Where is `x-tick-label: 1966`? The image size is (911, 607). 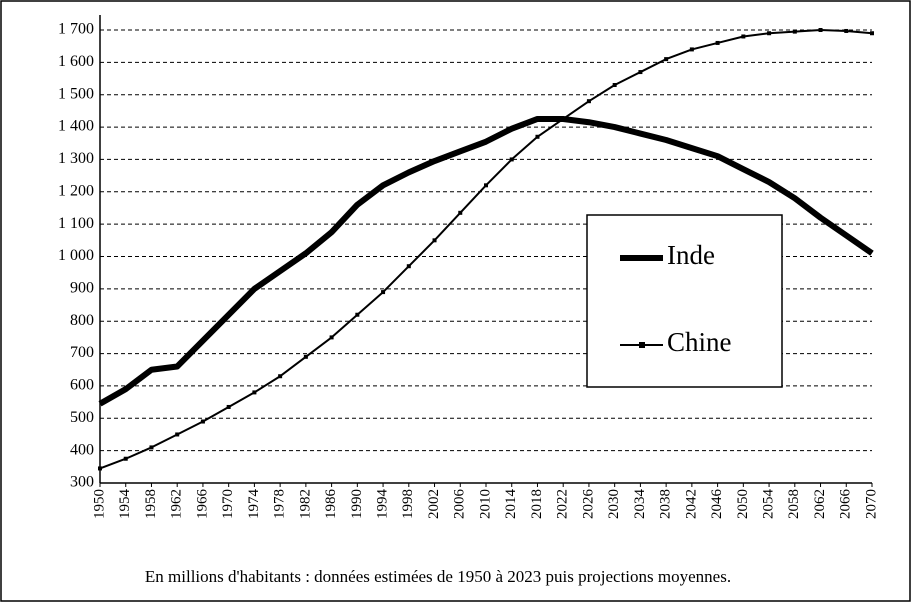 x-tick-label: 1966 is located at coordinates (202, 504).